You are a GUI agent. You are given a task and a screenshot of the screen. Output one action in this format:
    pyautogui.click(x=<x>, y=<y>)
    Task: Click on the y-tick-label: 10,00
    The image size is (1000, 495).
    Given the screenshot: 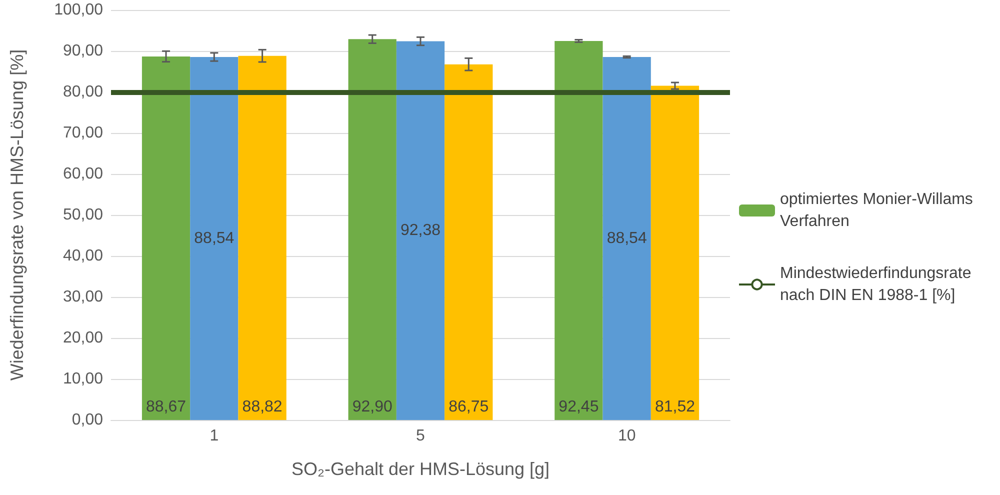 What is the action you would take?
    pyautogui.click(x=83, y=379)
    